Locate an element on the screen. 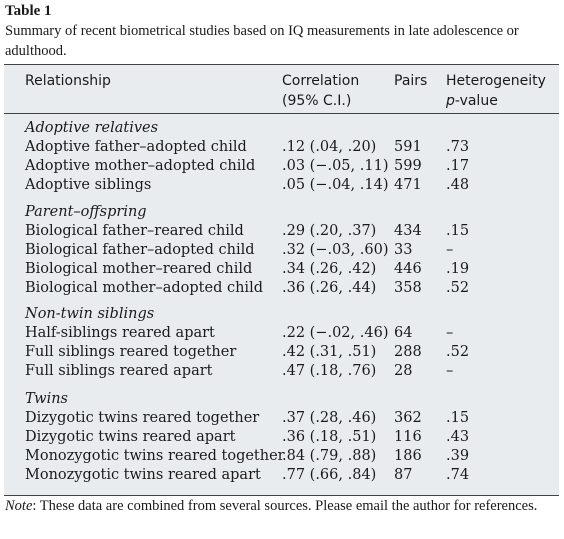 The height and width of the screenshot is (539, 564). cell-p-value: .17 is located at coordinates (458, 166).